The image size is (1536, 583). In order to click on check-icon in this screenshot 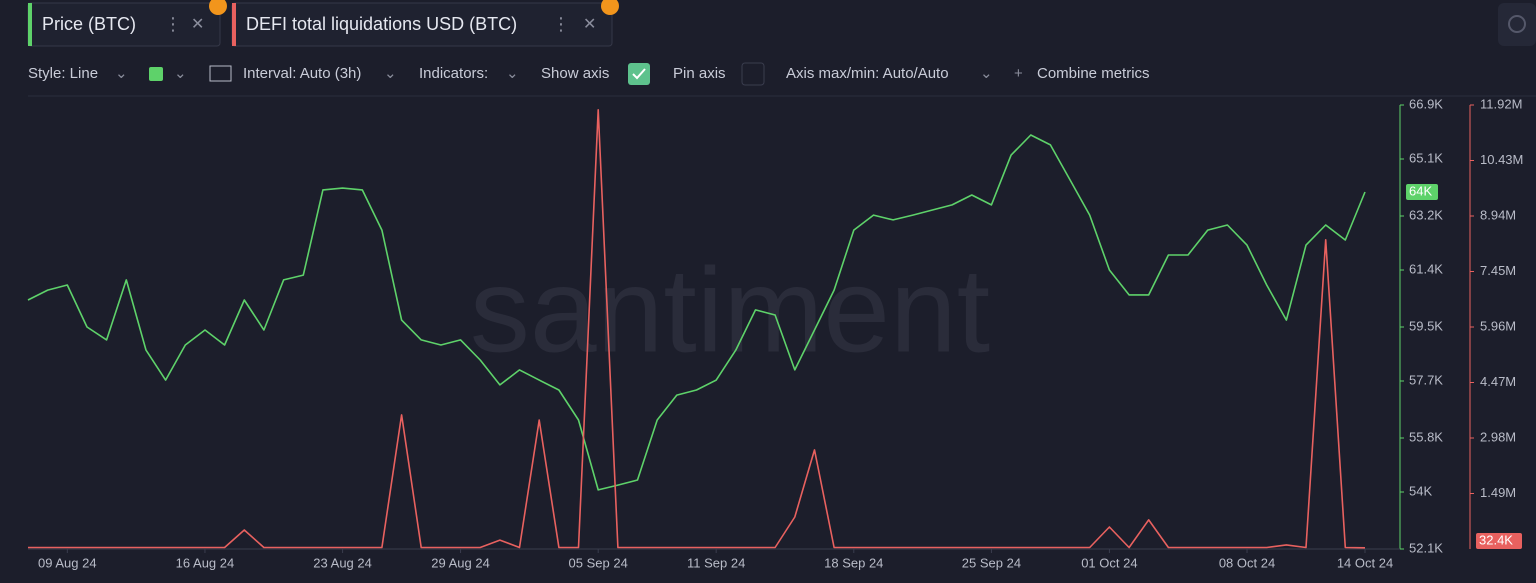, I will do `click(639, 74)`.